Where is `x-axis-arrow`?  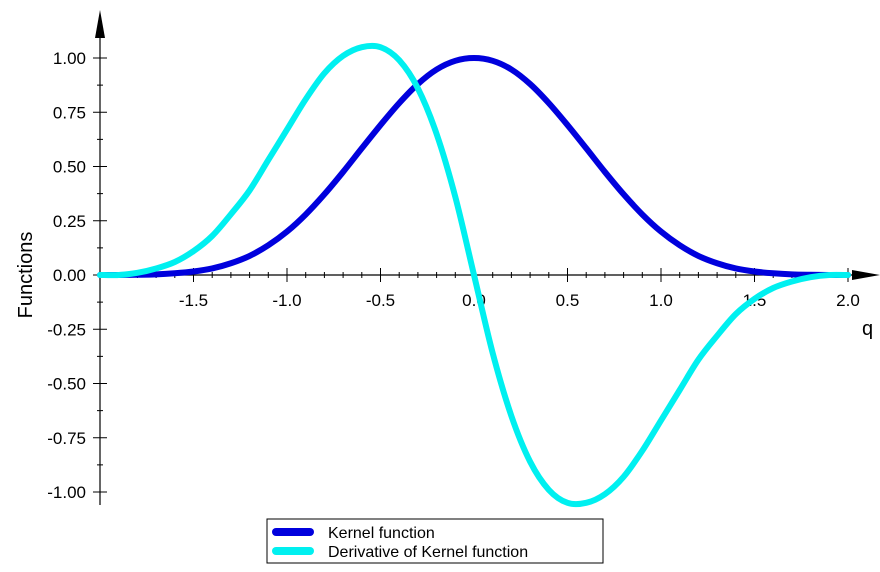
x-axis-arrow is located at coordinates (866, 275).